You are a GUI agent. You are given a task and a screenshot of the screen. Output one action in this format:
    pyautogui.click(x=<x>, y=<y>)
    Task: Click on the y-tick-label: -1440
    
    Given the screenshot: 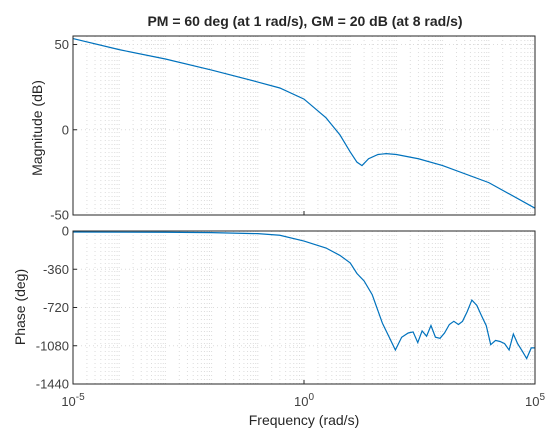 What is the action you would take?
    pyautogui.click(x=52, y=384)
    